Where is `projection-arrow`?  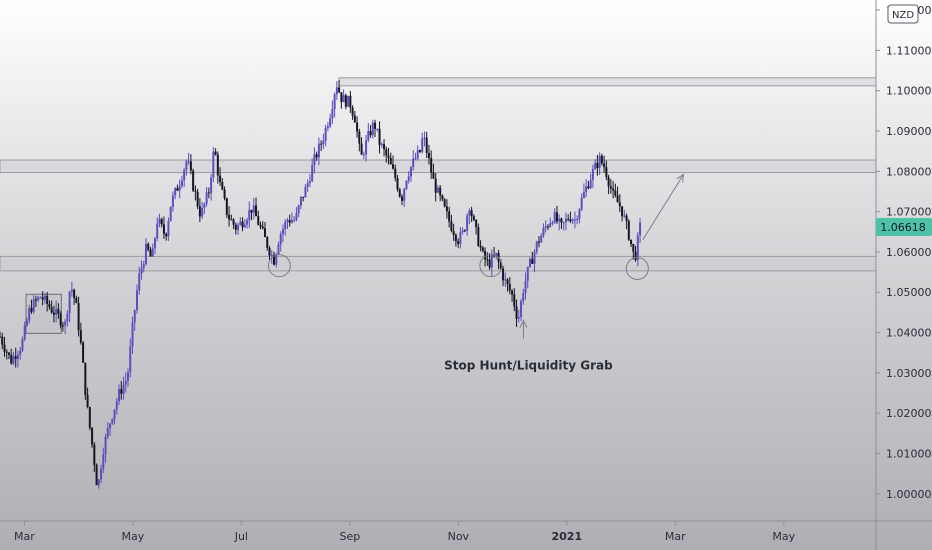 projection-arrow is located at coordinates (663, 207).